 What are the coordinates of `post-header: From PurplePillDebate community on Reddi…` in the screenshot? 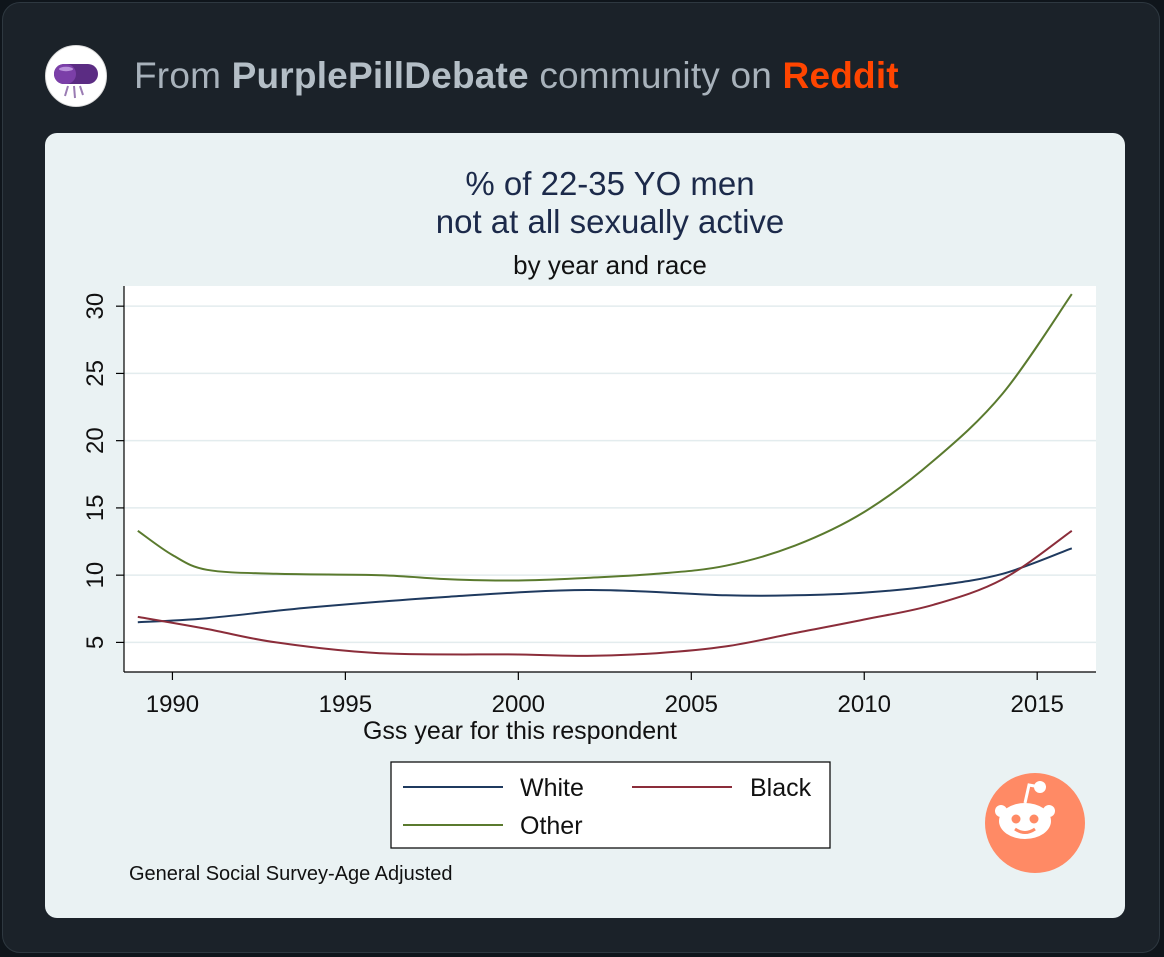 It's located at (472, 76).